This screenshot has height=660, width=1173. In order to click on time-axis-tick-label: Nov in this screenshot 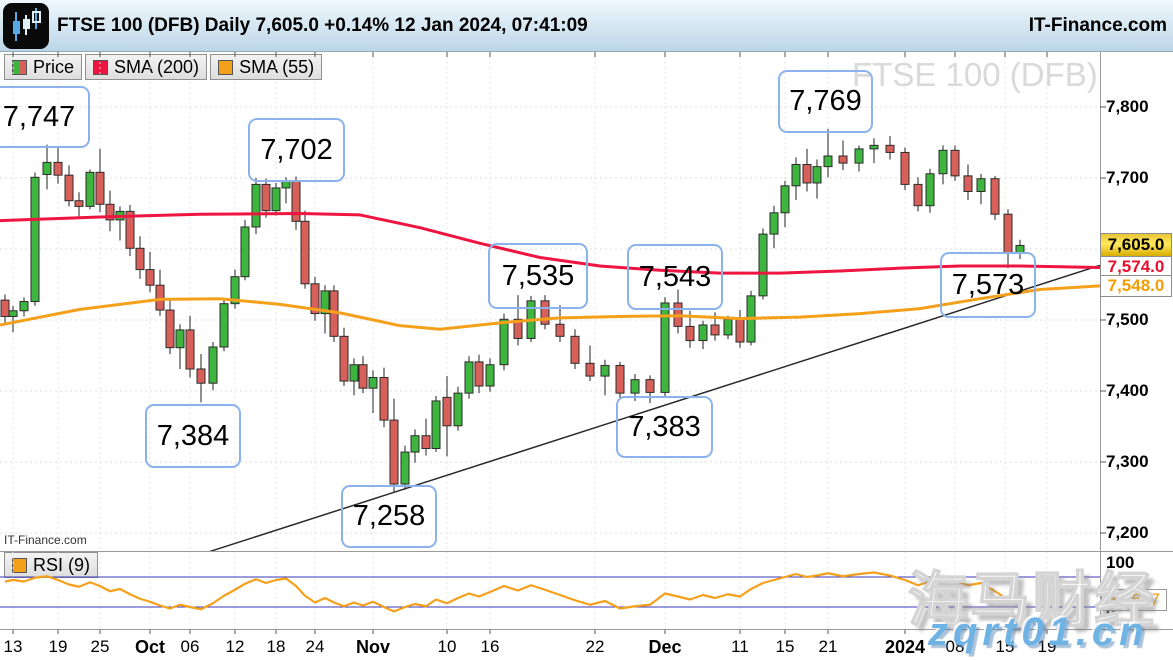, I will do `click(373, 647)`.